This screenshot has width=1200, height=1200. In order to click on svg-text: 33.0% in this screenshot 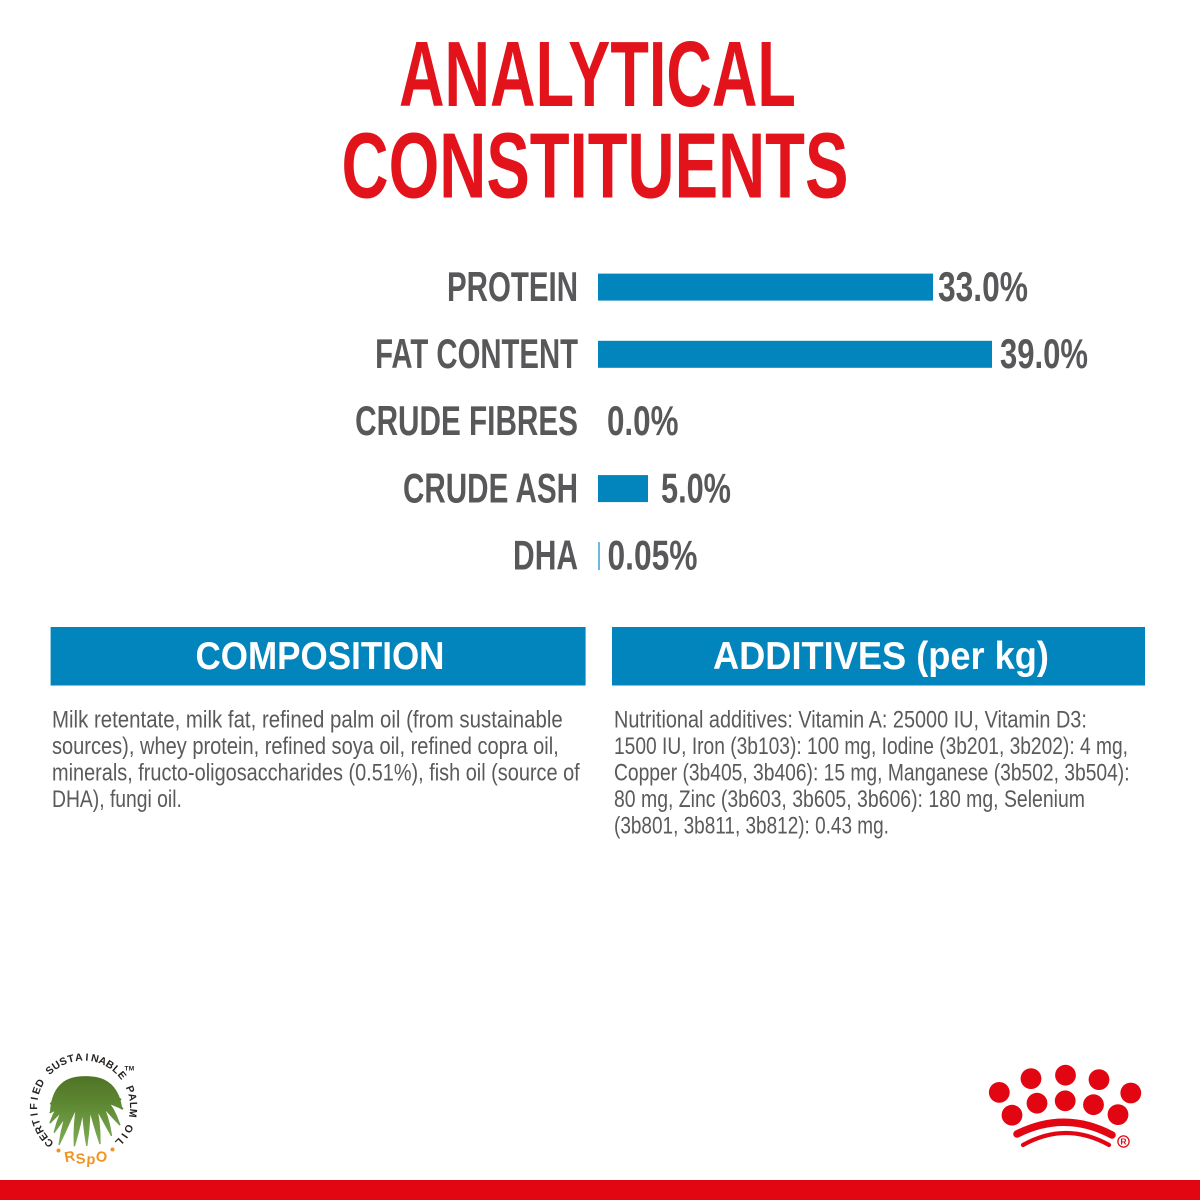, I will do `click(983, 287)`.